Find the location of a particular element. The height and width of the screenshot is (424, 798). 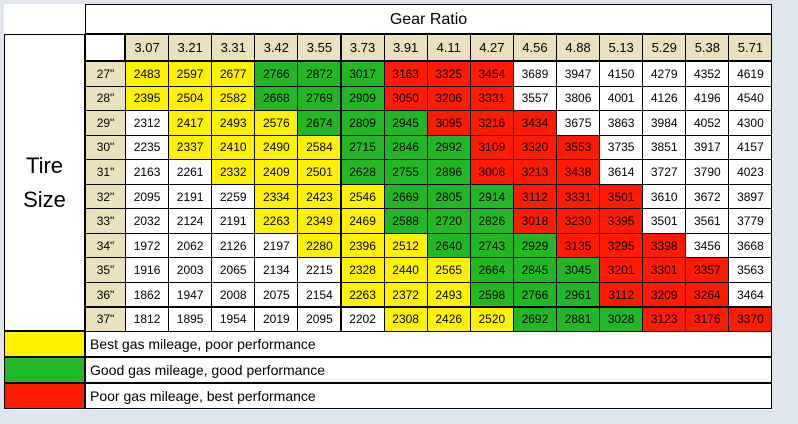

rpm-cell: 2504 is located at coordinates (190, 98).